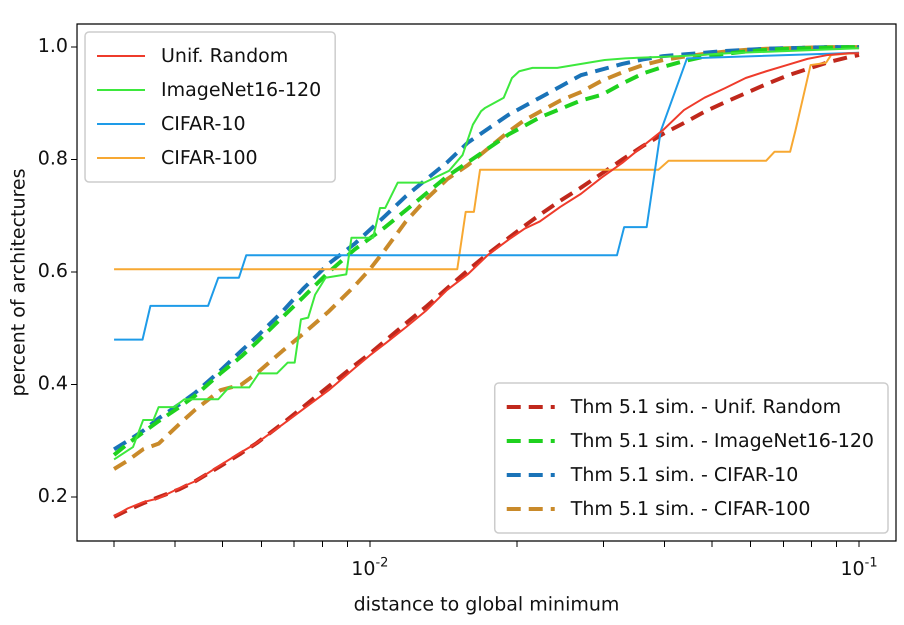 The width and height of the screenshot is (904, 625). I want to click on legend-label: Thm 5.1 sim. - CIFAR-100, so click(690, 509).